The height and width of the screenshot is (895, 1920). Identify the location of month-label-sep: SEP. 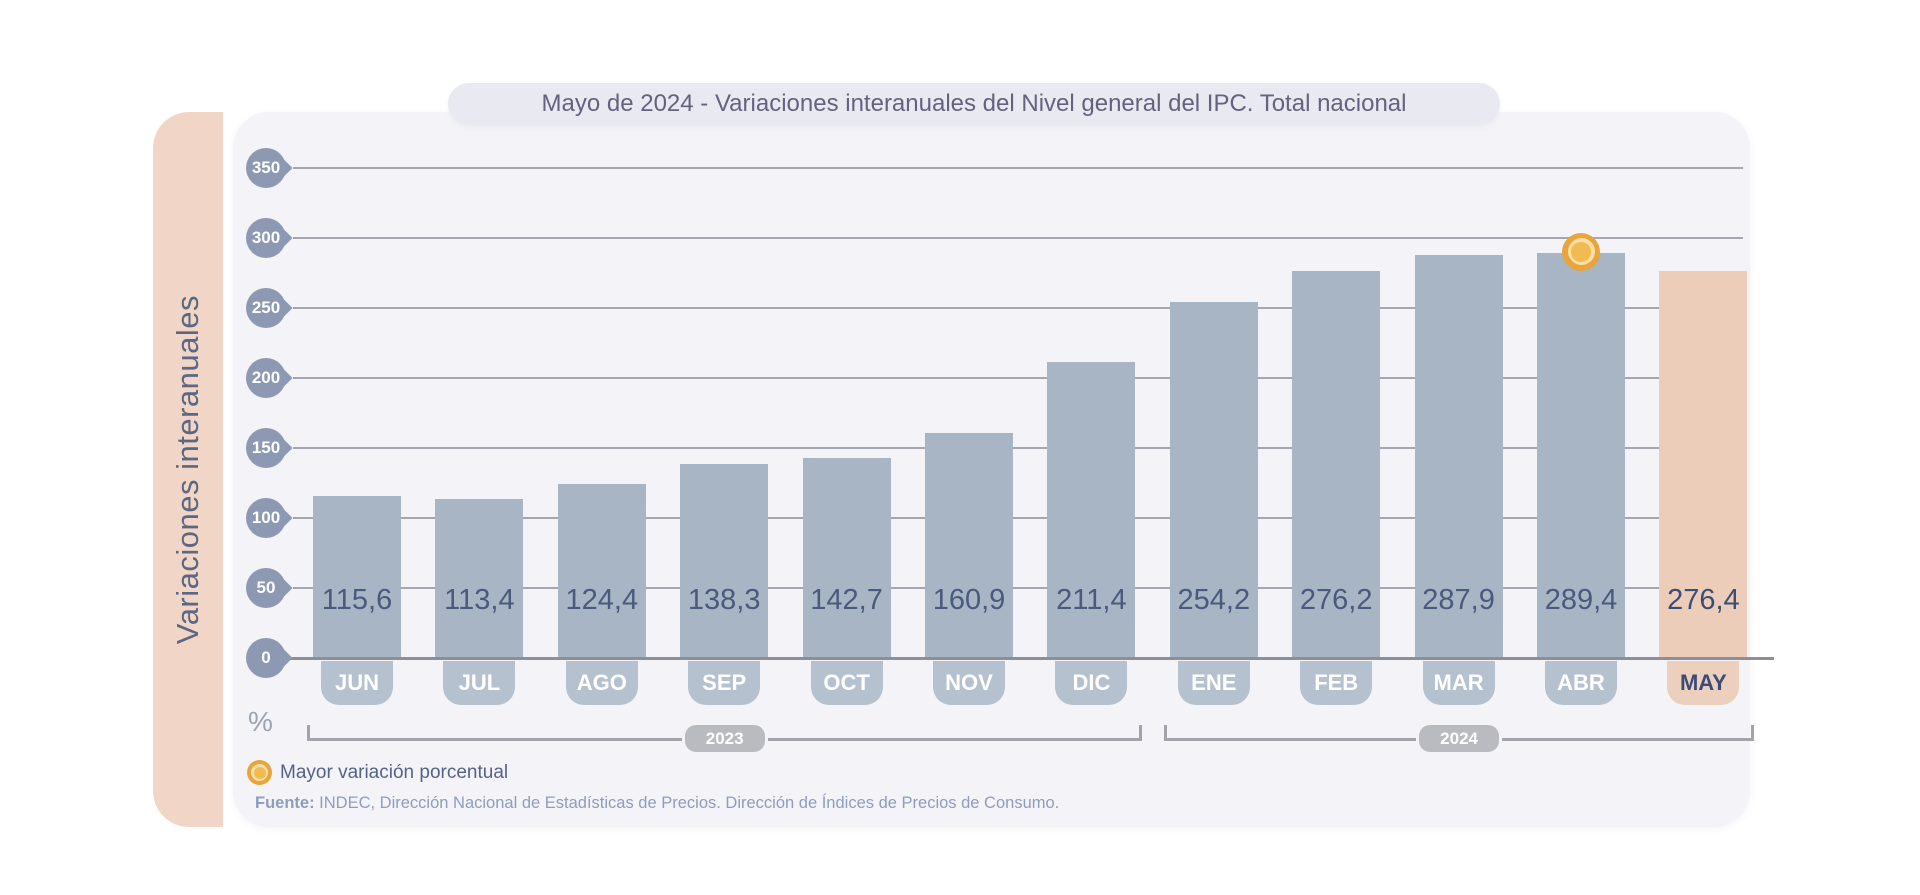
(724, 683).